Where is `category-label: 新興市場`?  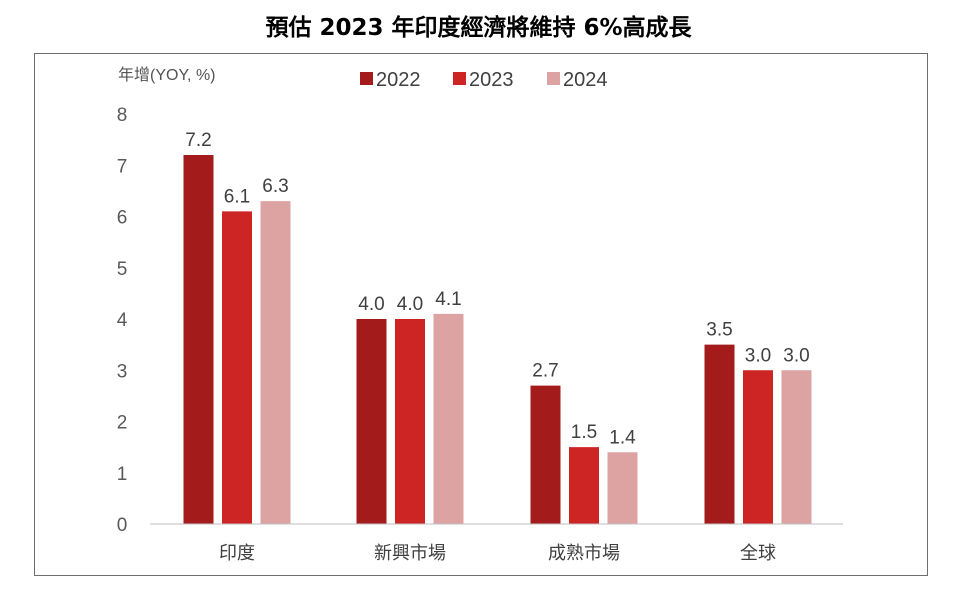
category-label: 新興市場 is located at coordinates (410, 553).